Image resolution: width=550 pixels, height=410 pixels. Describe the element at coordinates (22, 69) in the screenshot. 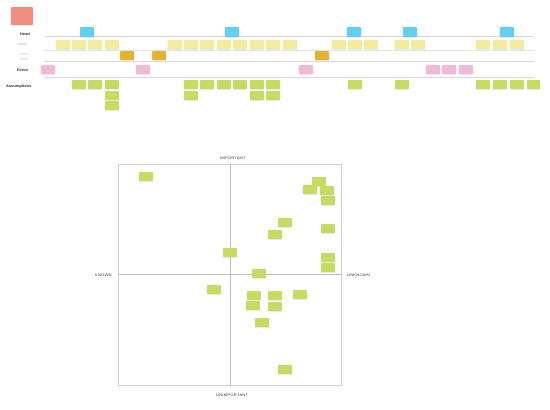

I see `row-label-event: Event` at that location.